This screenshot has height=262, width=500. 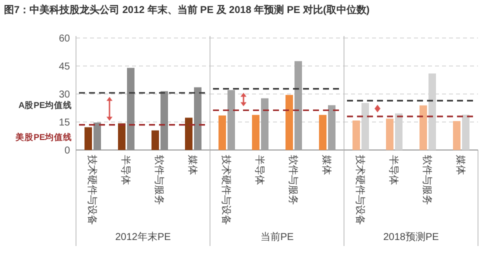 What do you see at coordinates (277, 237) in the screenshot?
I see `x-axis-title: 当前PE` at bounding box center [277, 237].